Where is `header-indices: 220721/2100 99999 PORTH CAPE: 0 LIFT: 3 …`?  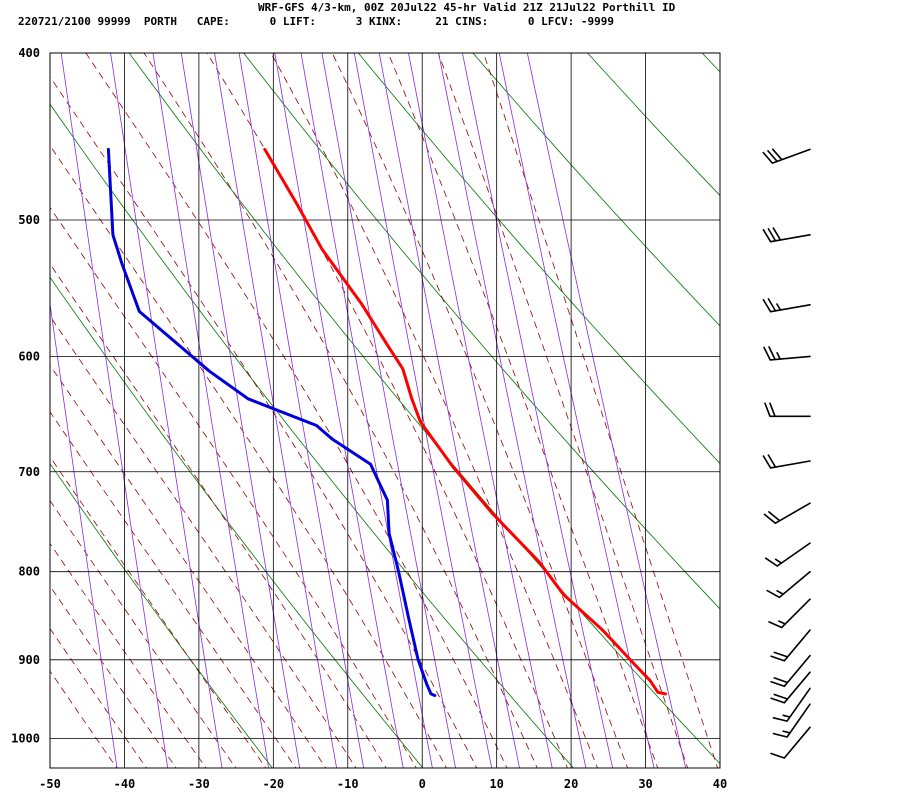
header-indices: 220721/2100 99999 PORTH CAPE: 0 LIFT: 3 … is located at coordinates (316, 21).